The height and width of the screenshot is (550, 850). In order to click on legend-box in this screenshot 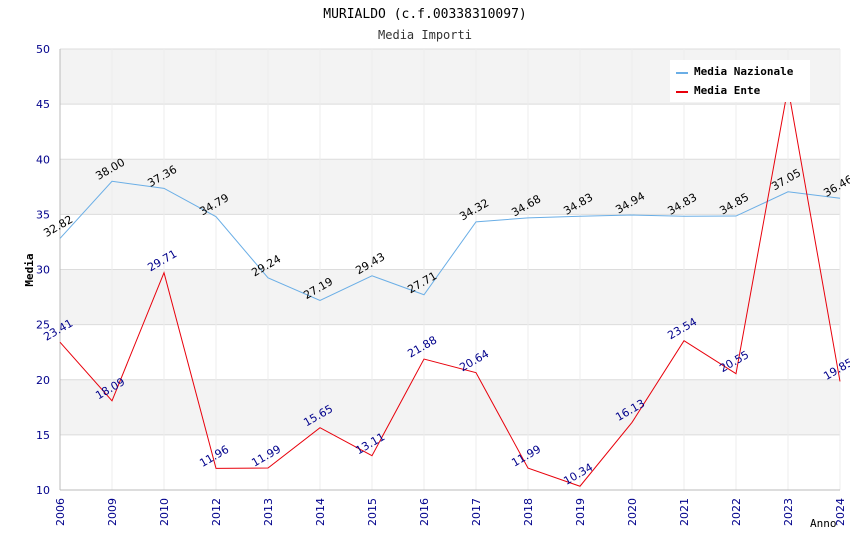, I will do `click(740, 81)`.